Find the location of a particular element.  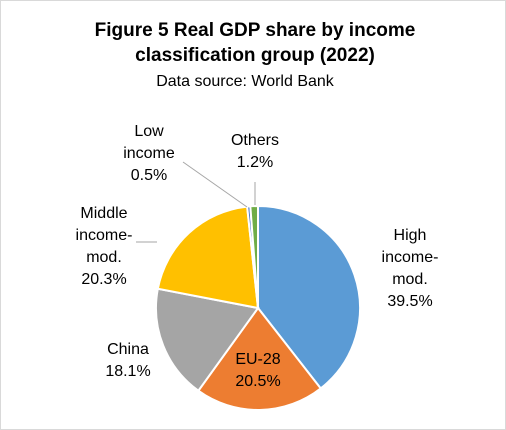

chart-title-line-1: Figure 5 Real GDP share by income is located at coordinates (255, 30).